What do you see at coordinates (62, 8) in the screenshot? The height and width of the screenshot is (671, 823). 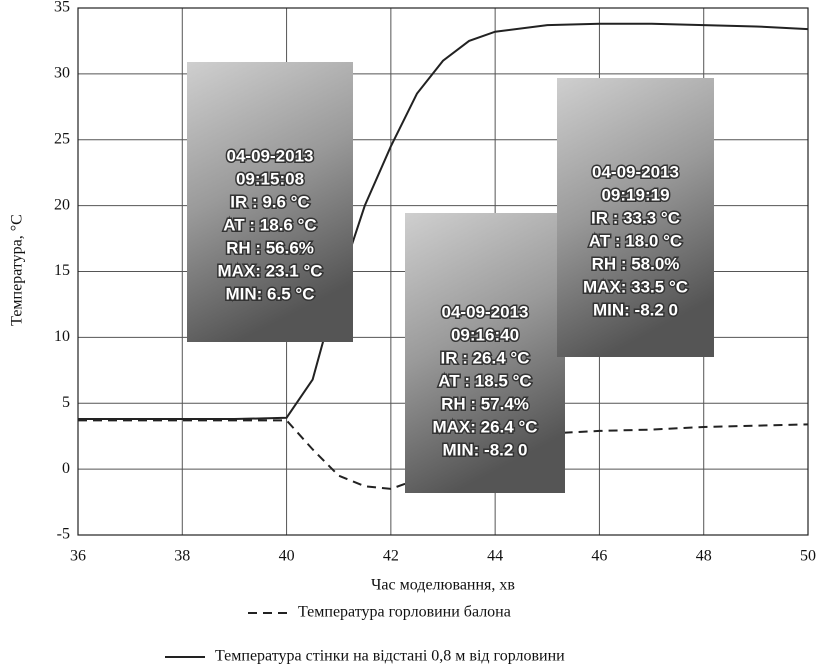 I see `y-tick-label: 35` at bounding box center [62, 8].